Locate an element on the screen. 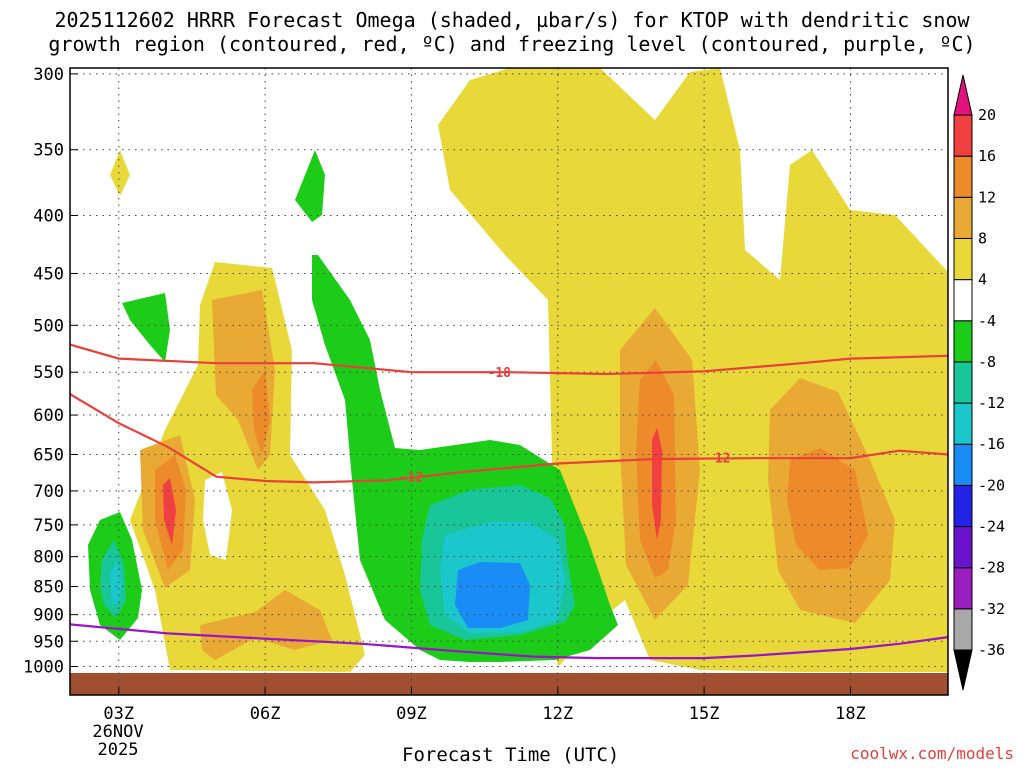  x-tick-label: 12Z is located at coordinates (557, 714).